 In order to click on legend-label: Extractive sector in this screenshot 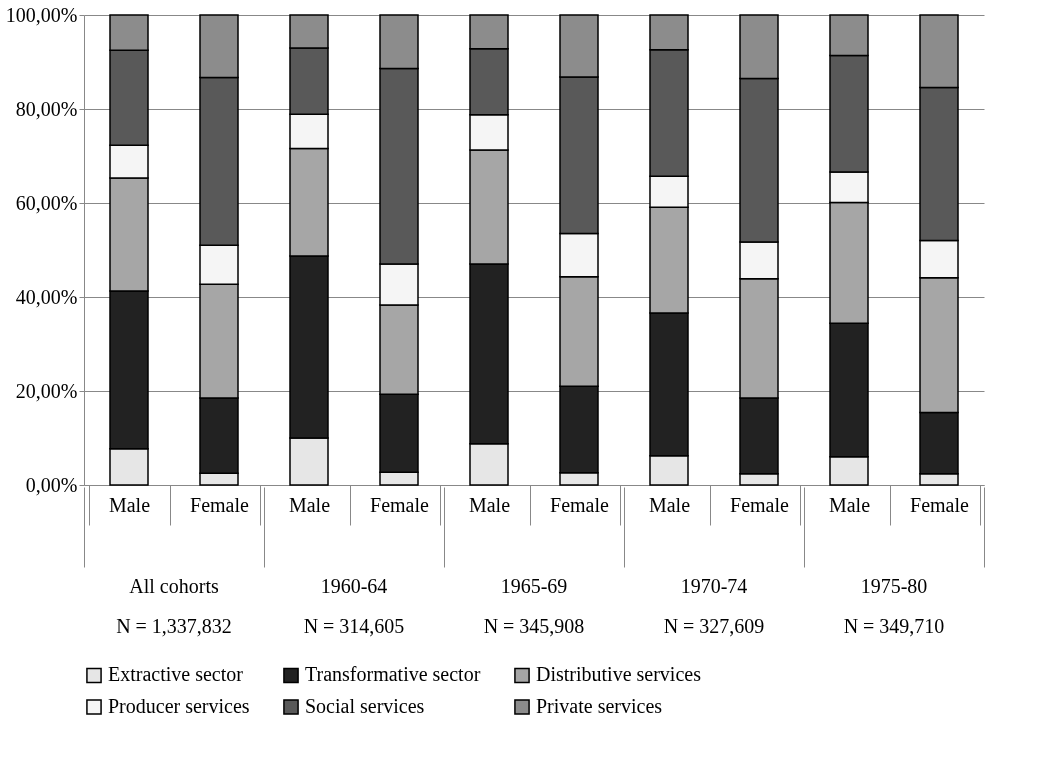, I will do `click(176, 674)`.